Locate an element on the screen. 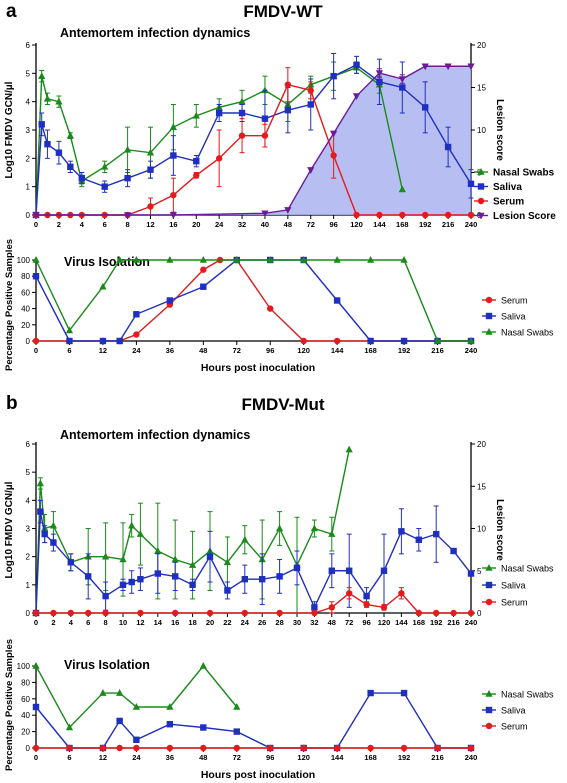 This screenshot has height=783, width=567. y-tick-label: 60 is located at coordinates (25, 699).